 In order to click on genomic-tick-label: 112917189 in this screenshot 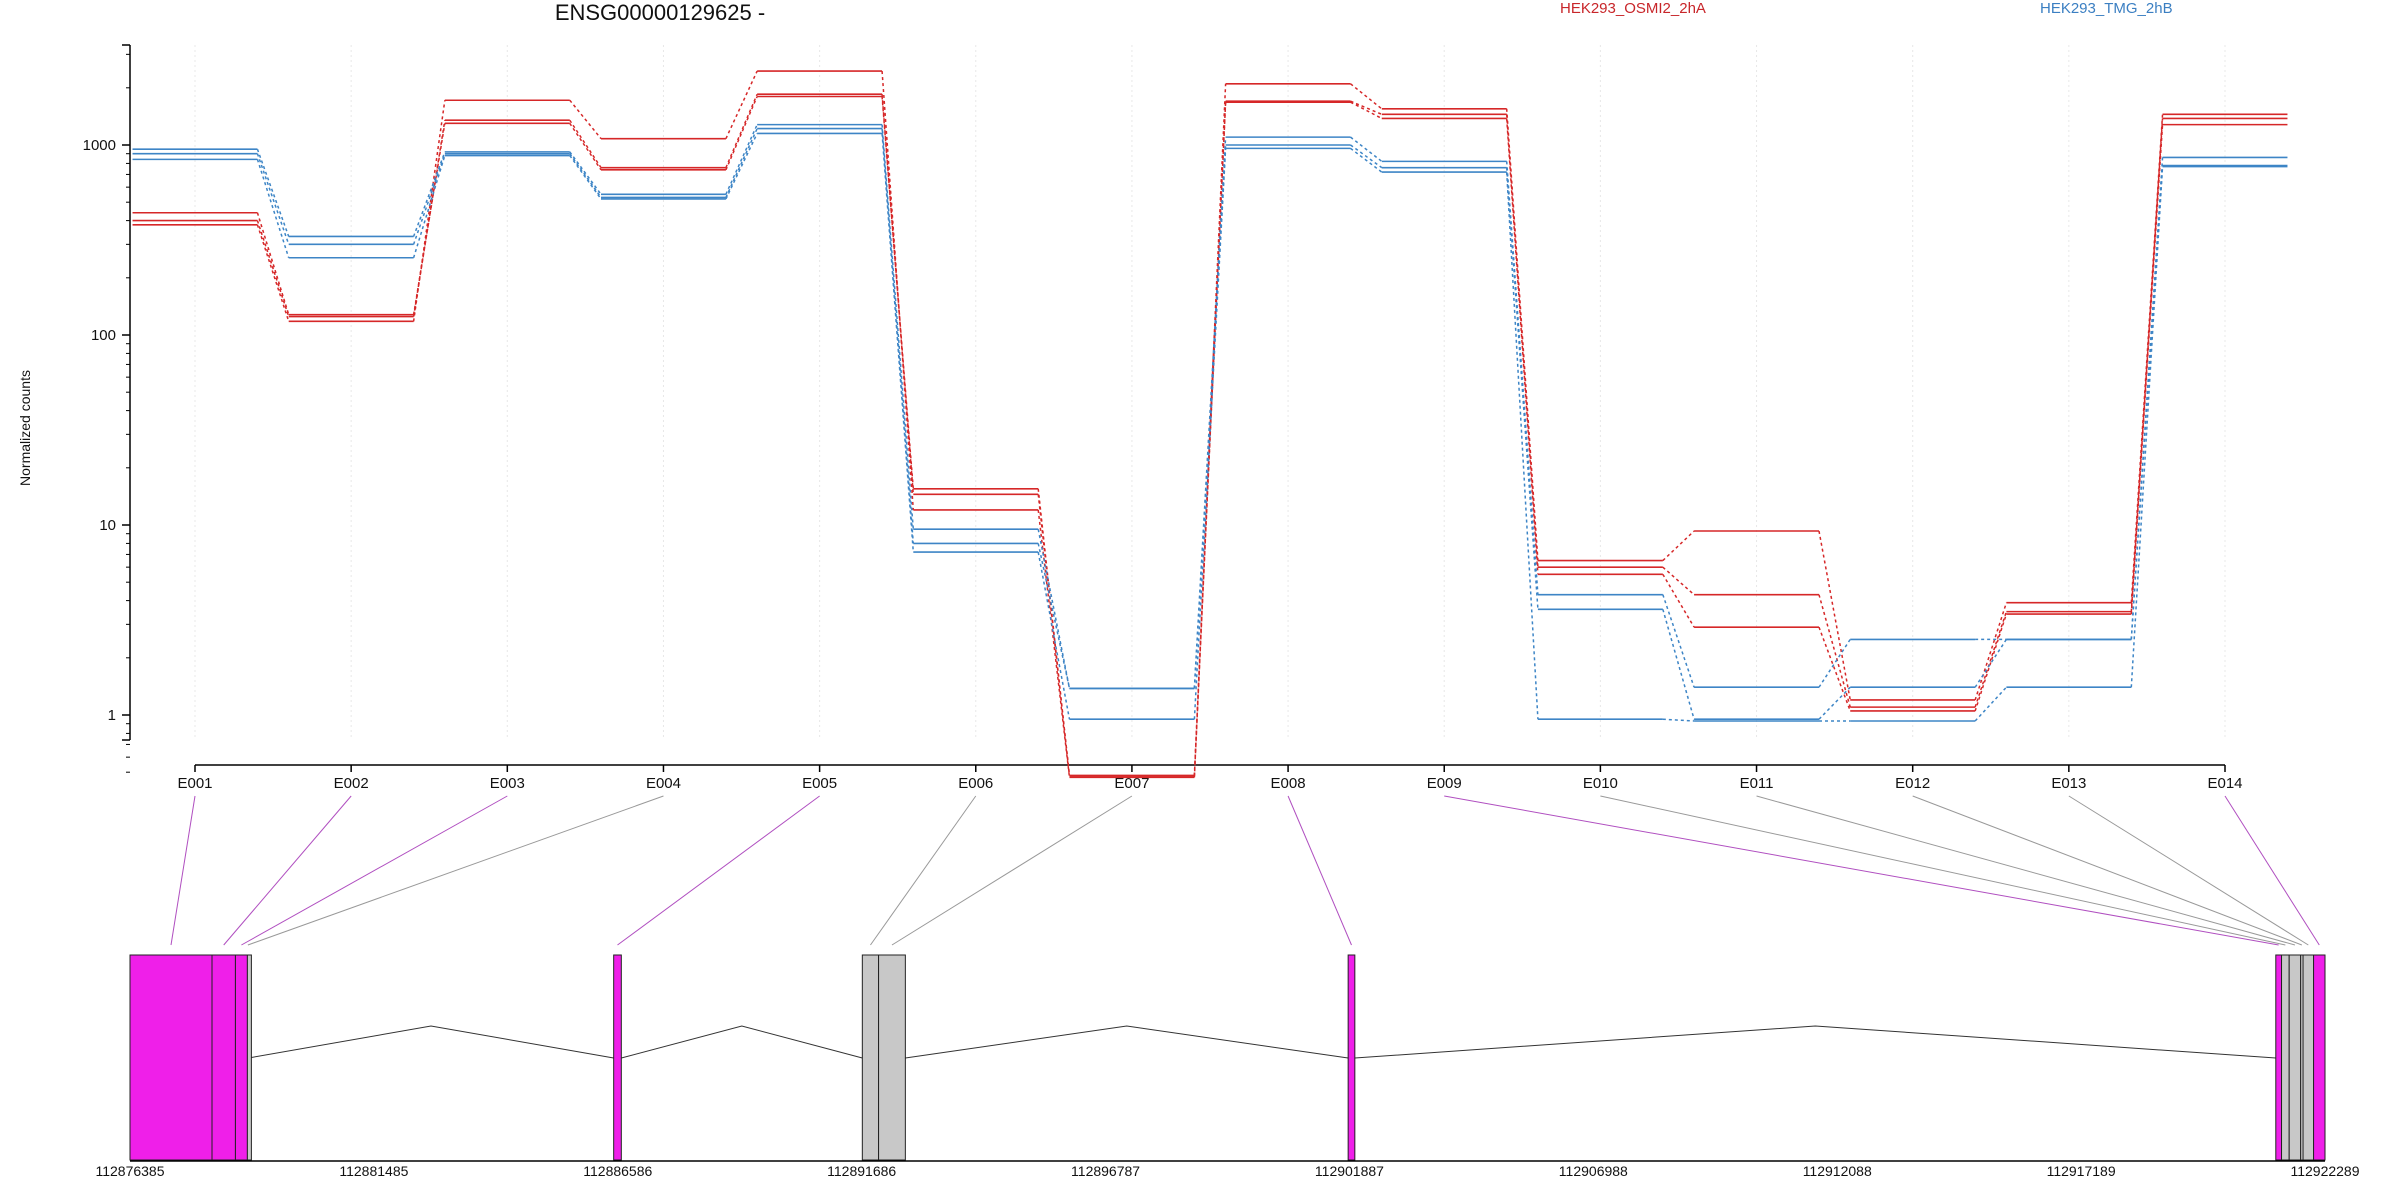, I will do `click(2081, 1171)`.